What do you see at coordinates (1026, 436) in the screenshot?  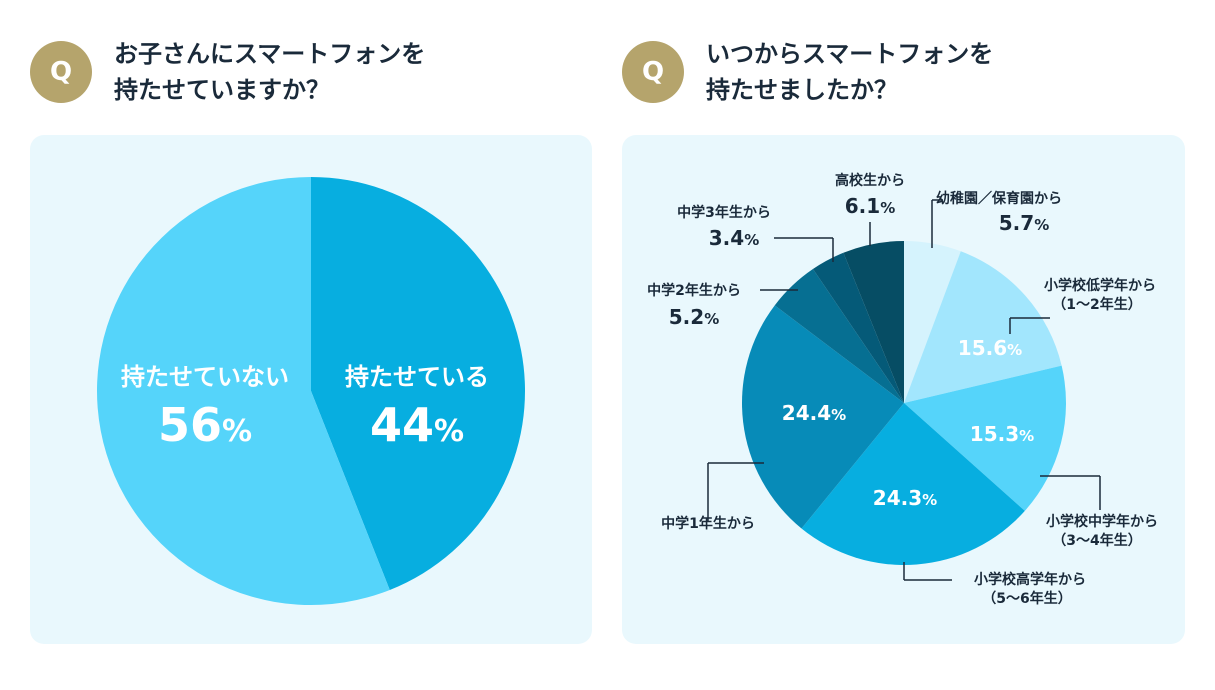 I see `right-value-2-unit: %` at bounding box center [1026, 436].